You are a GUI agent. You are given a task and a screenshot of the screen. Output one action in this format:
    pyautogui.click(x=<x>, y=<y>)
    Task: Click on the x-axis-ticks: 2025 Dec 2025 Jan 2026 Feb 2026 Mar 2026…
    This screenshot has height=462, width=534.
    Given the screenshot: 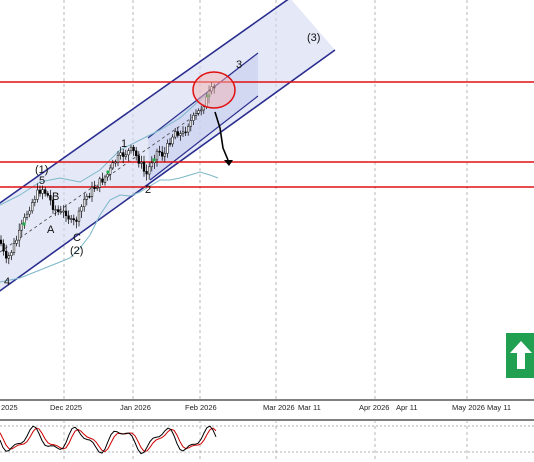 What is the action you would take?
    pyautogui.click(x=256, y=407)
    